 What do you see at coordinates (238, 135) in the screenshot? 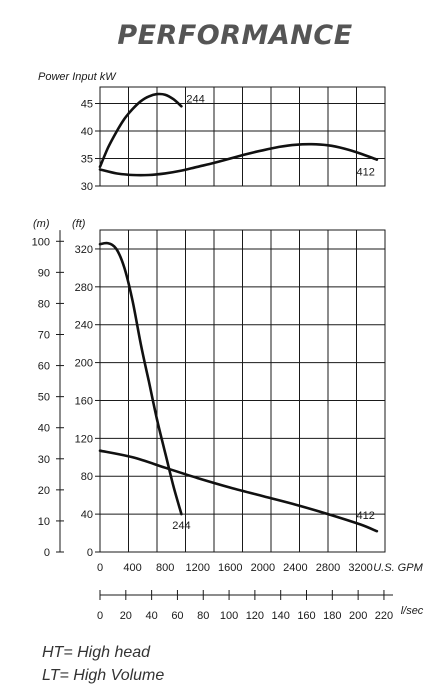
I see `power-input-curves: 244 412` at bounding box center [238, 135].